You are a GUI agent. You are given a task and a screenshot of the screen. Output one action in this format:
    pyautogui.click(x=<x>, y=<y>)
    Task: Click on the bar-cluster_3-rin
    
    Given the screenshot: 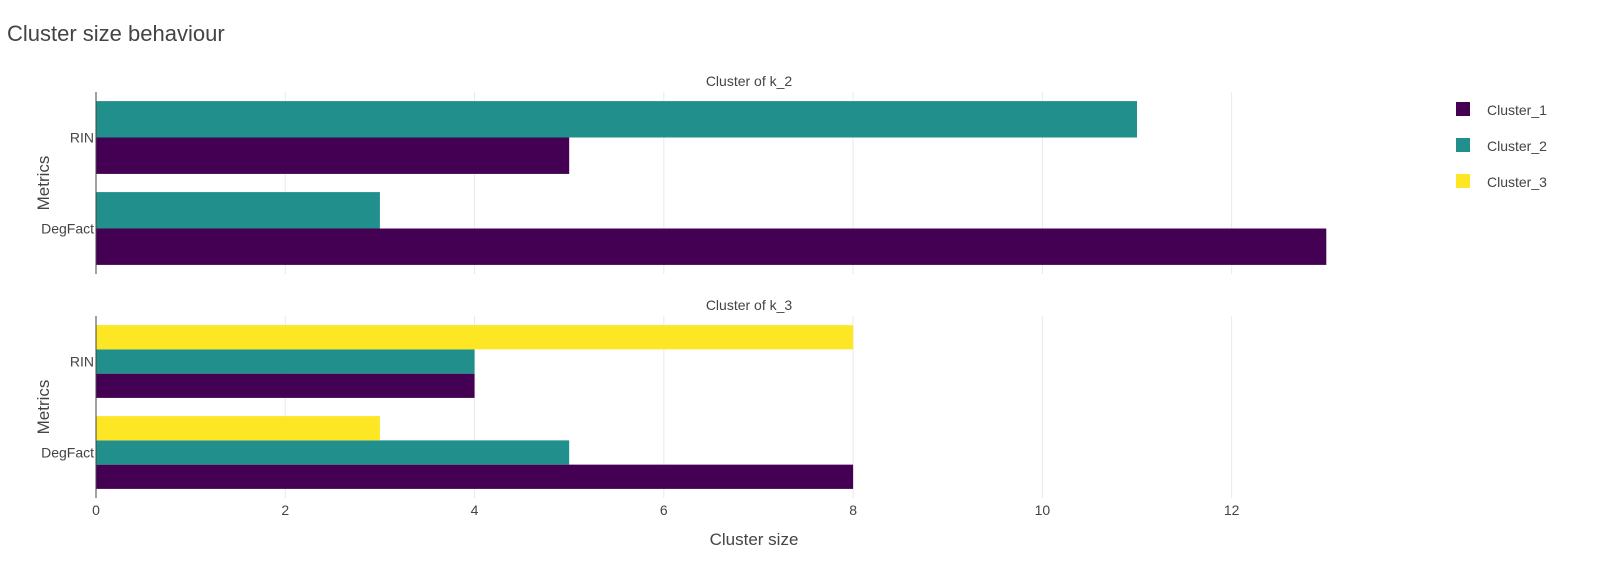 What is the action you would take?
    pyautogui.click(x=475, y=337)
    